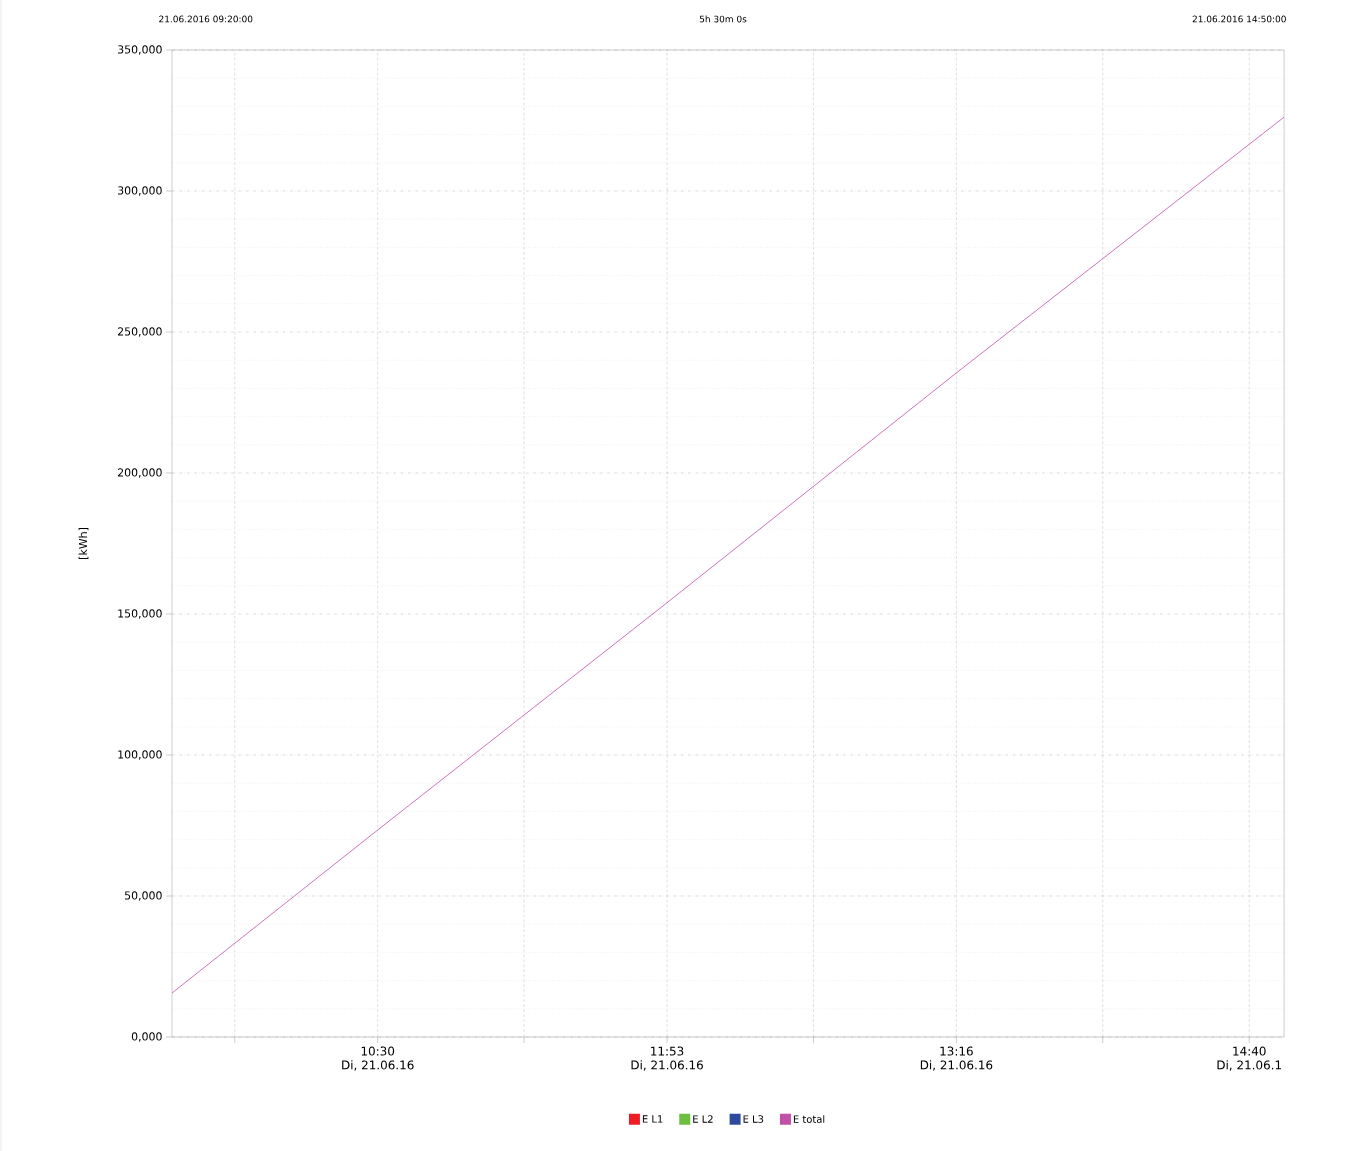 The width and height of the screenshot is (1349, 1151). I want to click on y-tick-label: 0,000, so click(146, 1037).